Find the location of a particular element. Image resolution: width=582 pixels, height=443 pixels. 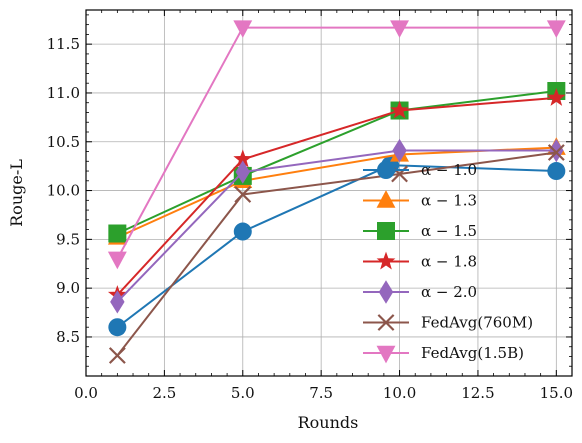

x-tick-label: 10.0 is located at coordinates (399, 393).